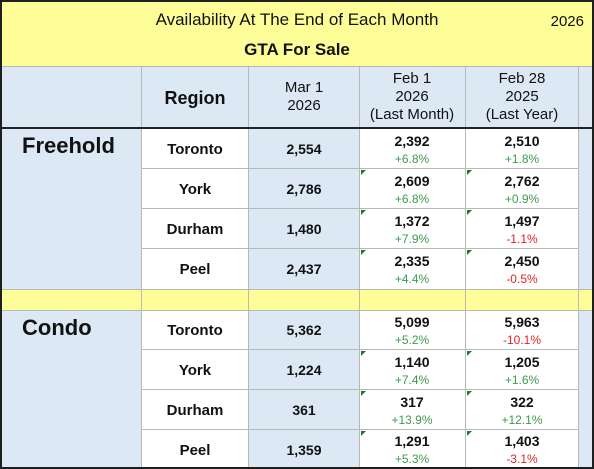  What do you see at coordinates (57, 327) in the screenshot?
I see `group-label-condo: Condo` at bounding box center [57, 327].